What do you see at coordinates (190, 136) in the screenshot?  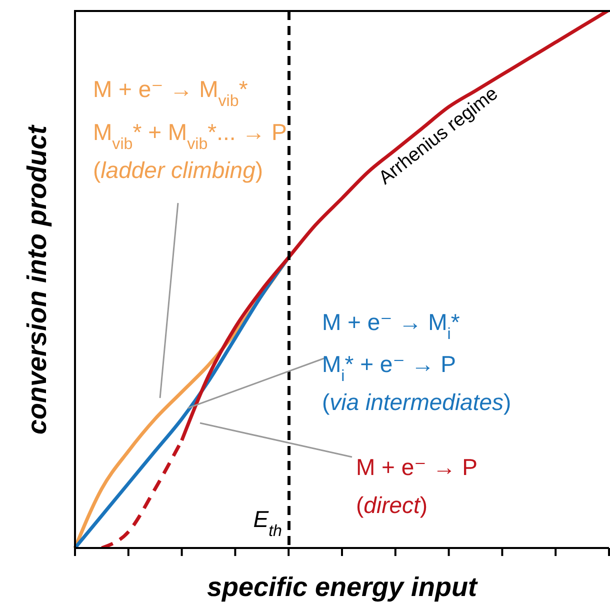 I see `annotation: M$_{vib}$* + M$_{vib}$*... → P` at bounding box center [190, 136].